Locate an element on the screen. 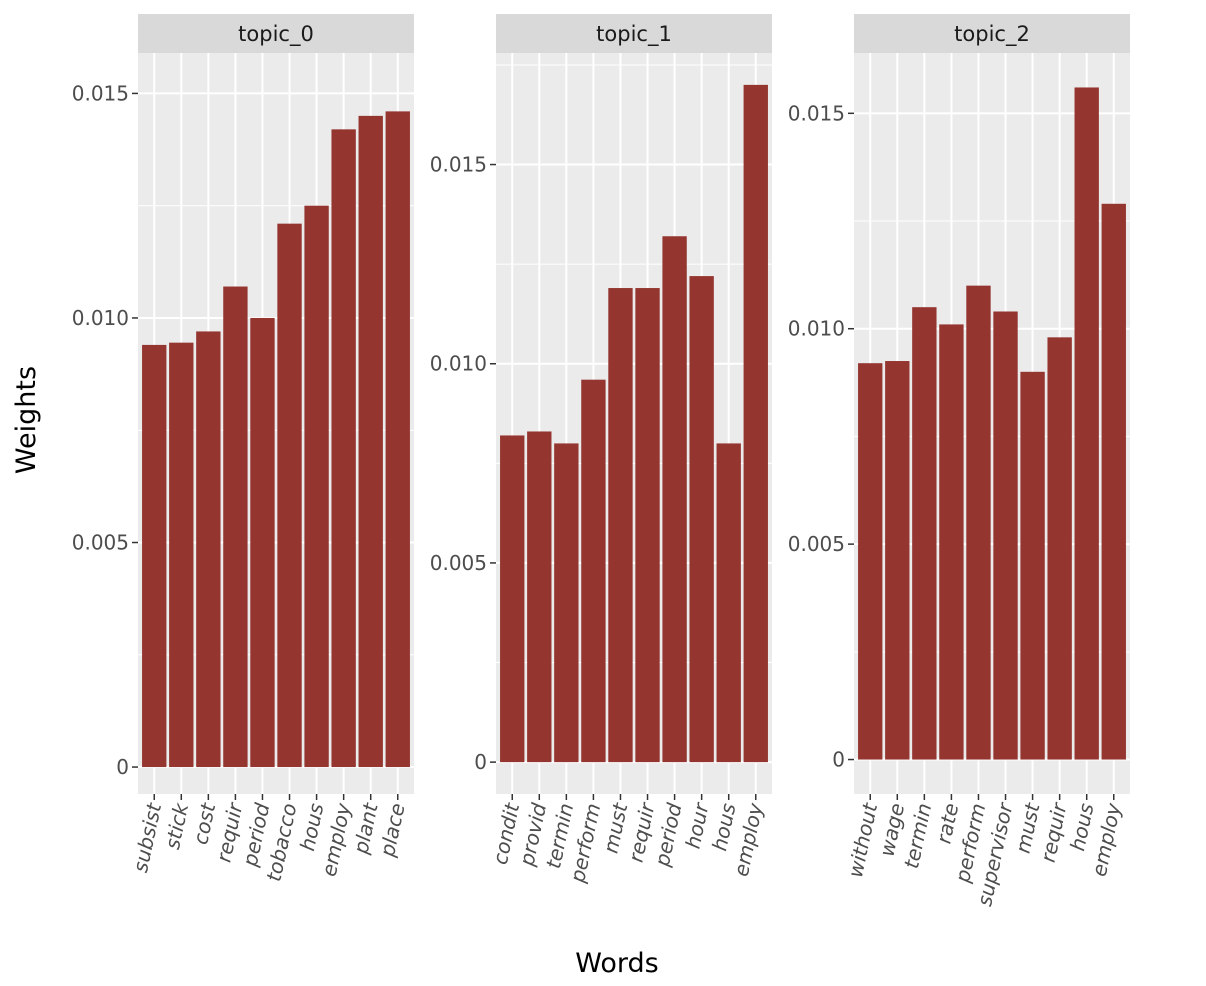 The height and width of the screenshot is (986, 1206). bar-provid is located at coordinates (539, 597).